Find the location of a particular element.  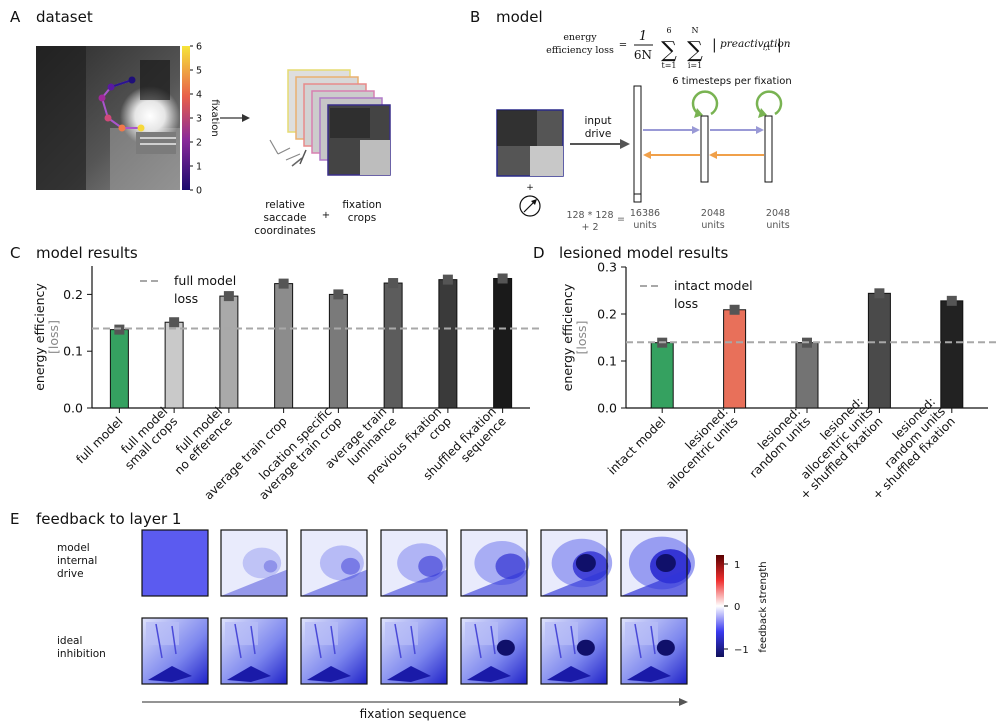

formula-equals: = is located at coordinates (623, 45).